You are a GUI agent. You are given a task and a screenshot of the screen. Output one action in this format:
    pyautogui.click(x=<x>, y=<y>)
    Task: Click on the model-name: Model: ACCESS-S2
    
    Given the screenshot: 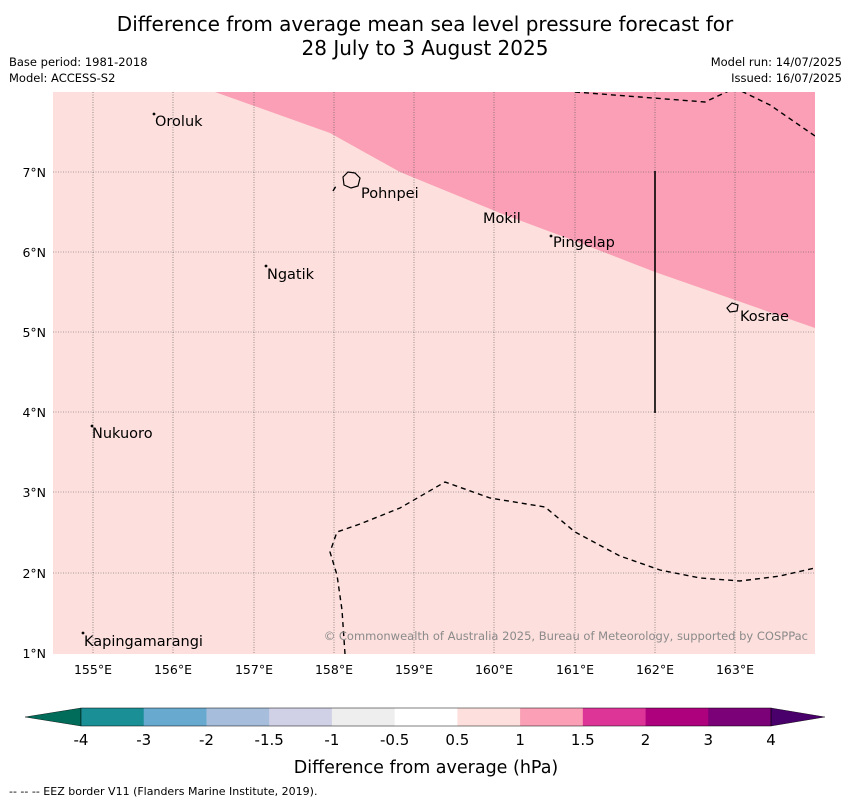 What is the action you would take?
    pyautogui.click(x=62, y=78)
    